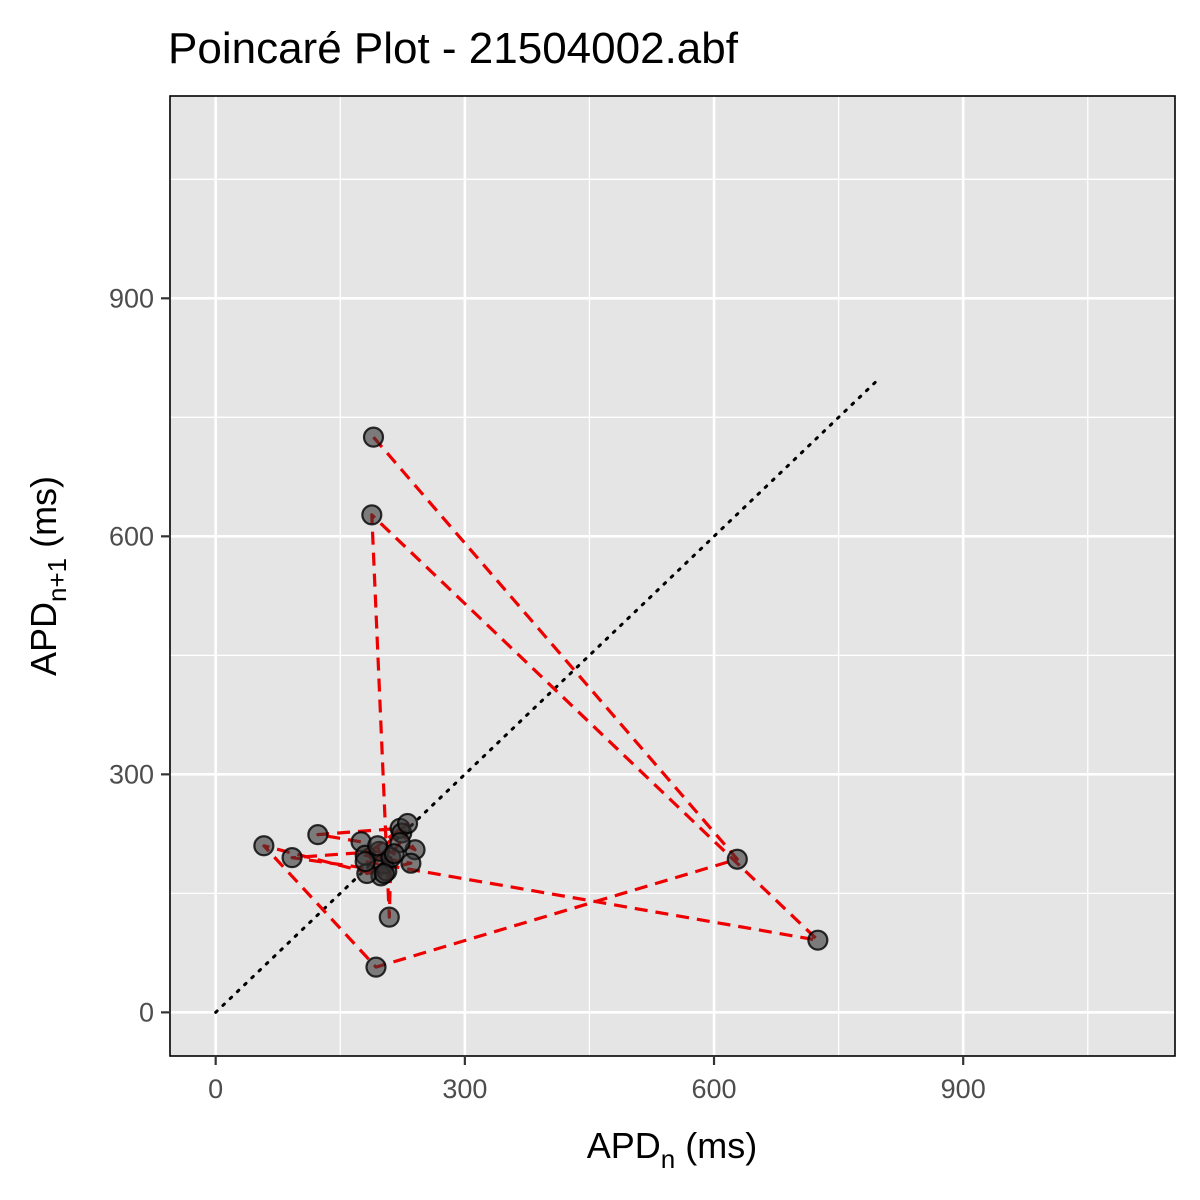 The image size is (1200, 1200). I want to click on y-axis-title-suffix: (ms), so click(43, 517).